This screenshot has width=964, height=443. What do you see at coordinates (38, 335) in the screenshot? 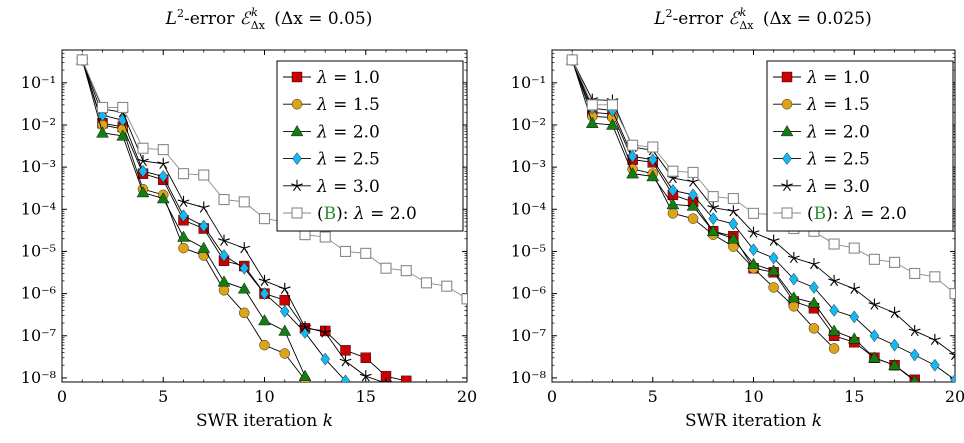
I see `y-tick-label: 10⁻⁷` at bounding box center [38, 335].